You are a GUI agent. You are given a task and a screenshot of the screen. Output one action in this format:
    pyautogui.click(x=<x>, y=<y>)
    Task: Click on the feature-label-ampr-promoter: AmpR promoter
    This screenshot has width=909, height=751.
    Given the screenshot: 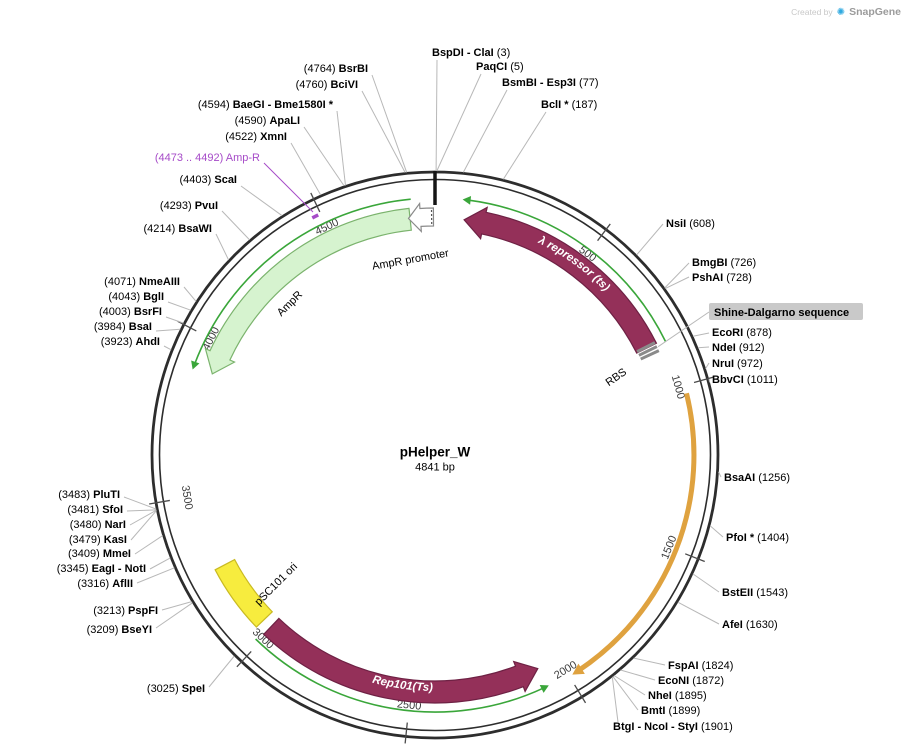 What is the action you would take?
    pyautogui.click(x=410, y=259)
    